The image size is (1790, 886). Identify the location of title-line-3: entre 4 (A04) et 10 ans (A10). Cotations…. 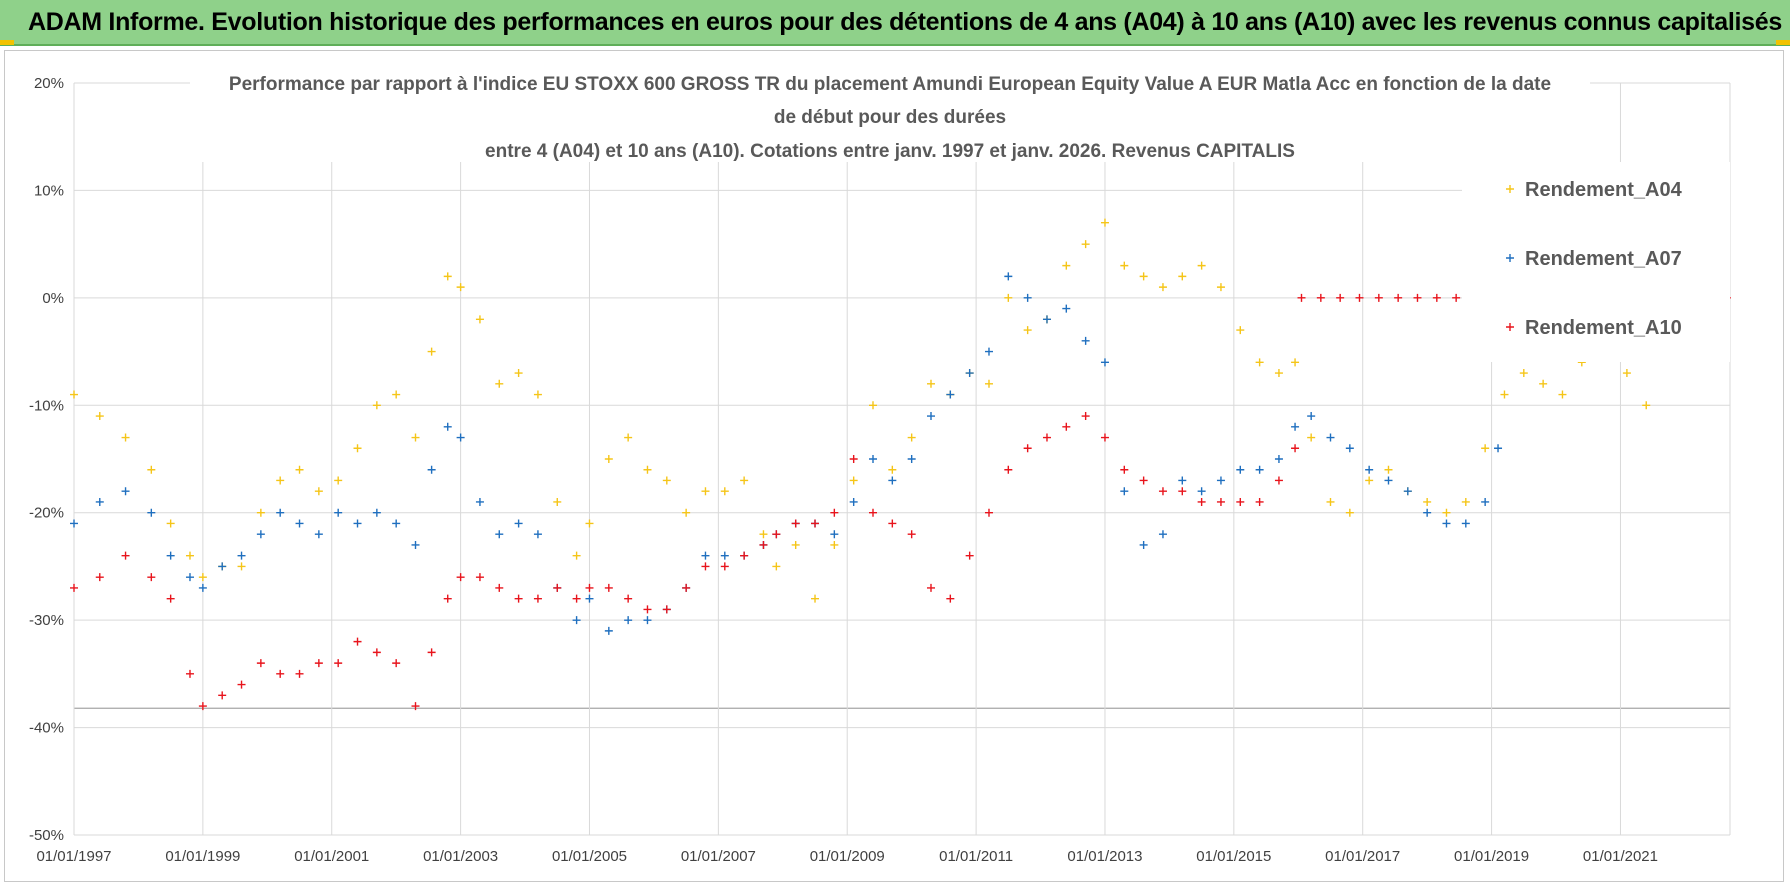
(890, 151).